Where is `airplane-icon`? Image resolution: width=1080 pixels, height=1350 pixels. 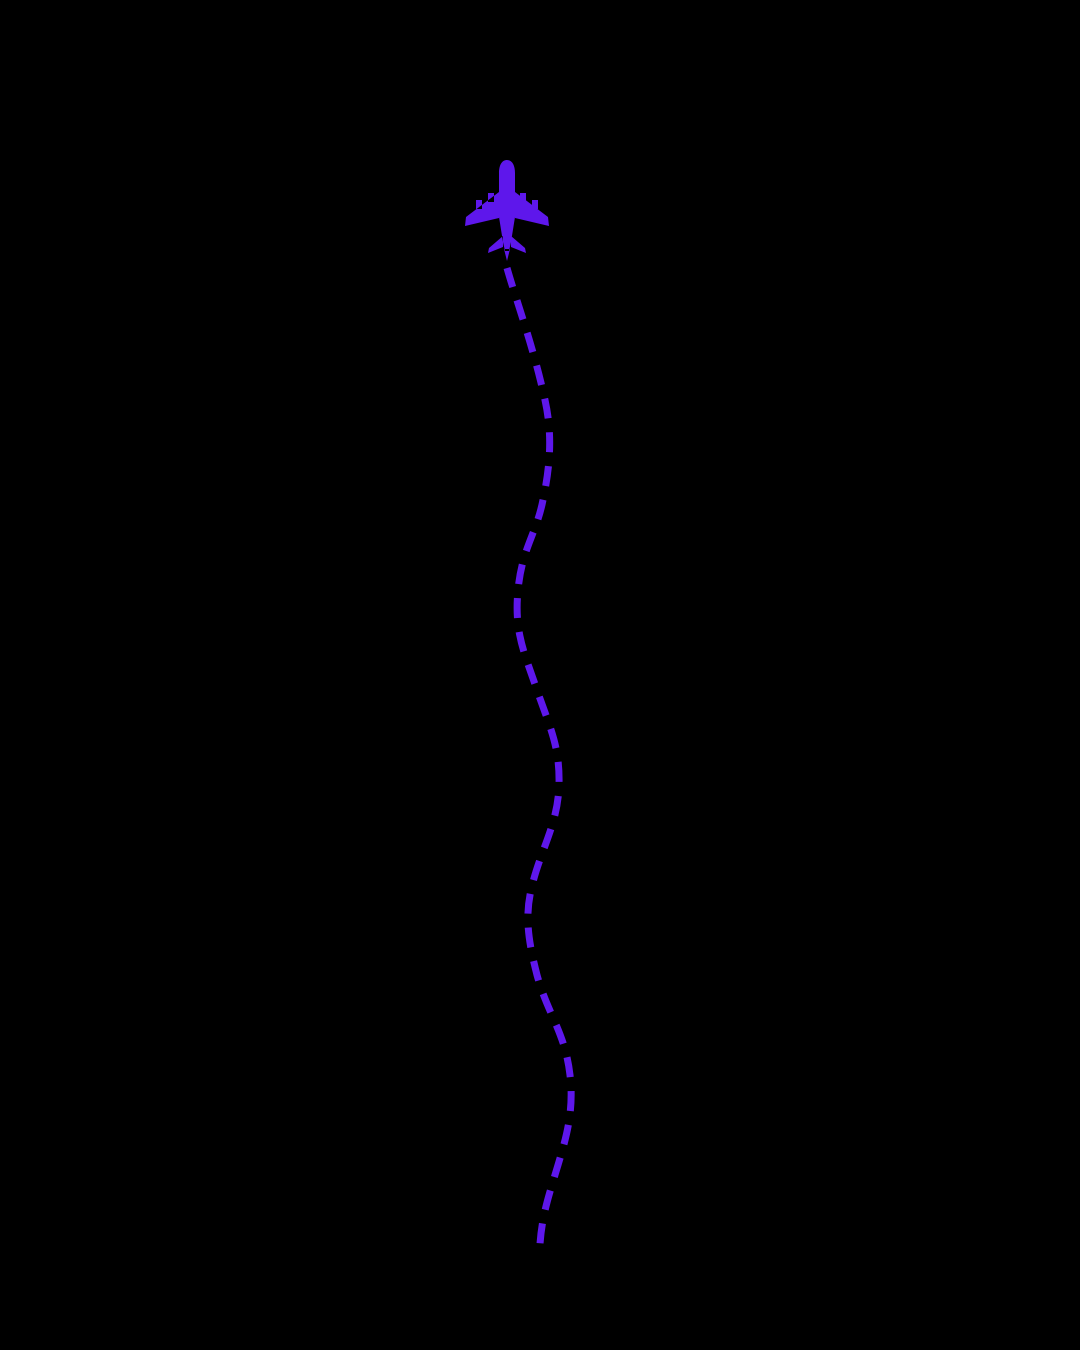 airplane-icon is located at coordinates (507, 210).